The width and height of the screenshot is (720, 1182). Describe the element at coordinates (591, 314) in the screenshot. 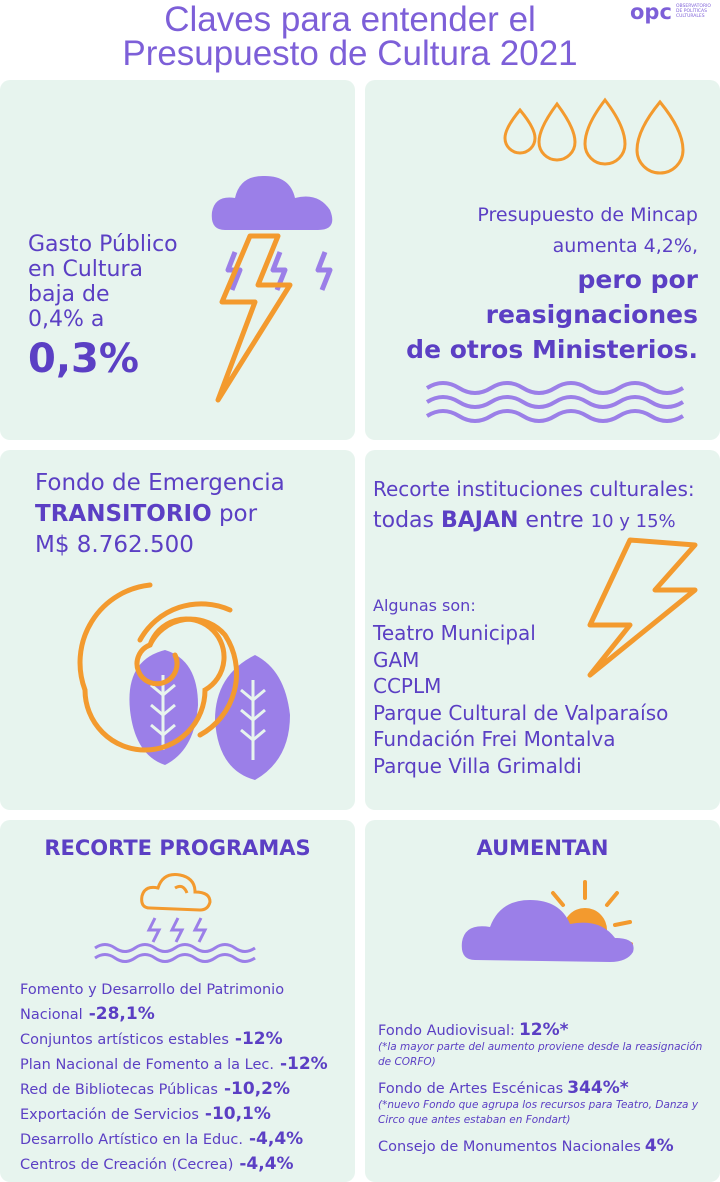

I see `bold-line: reasignaciones` at that location.